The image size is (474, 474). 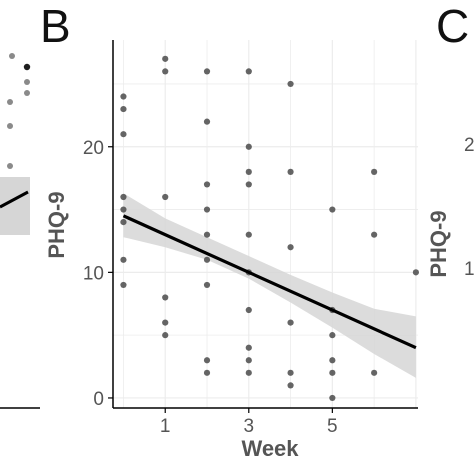 I want to click on x-tick-label: 1, so click(x=165, y=426).